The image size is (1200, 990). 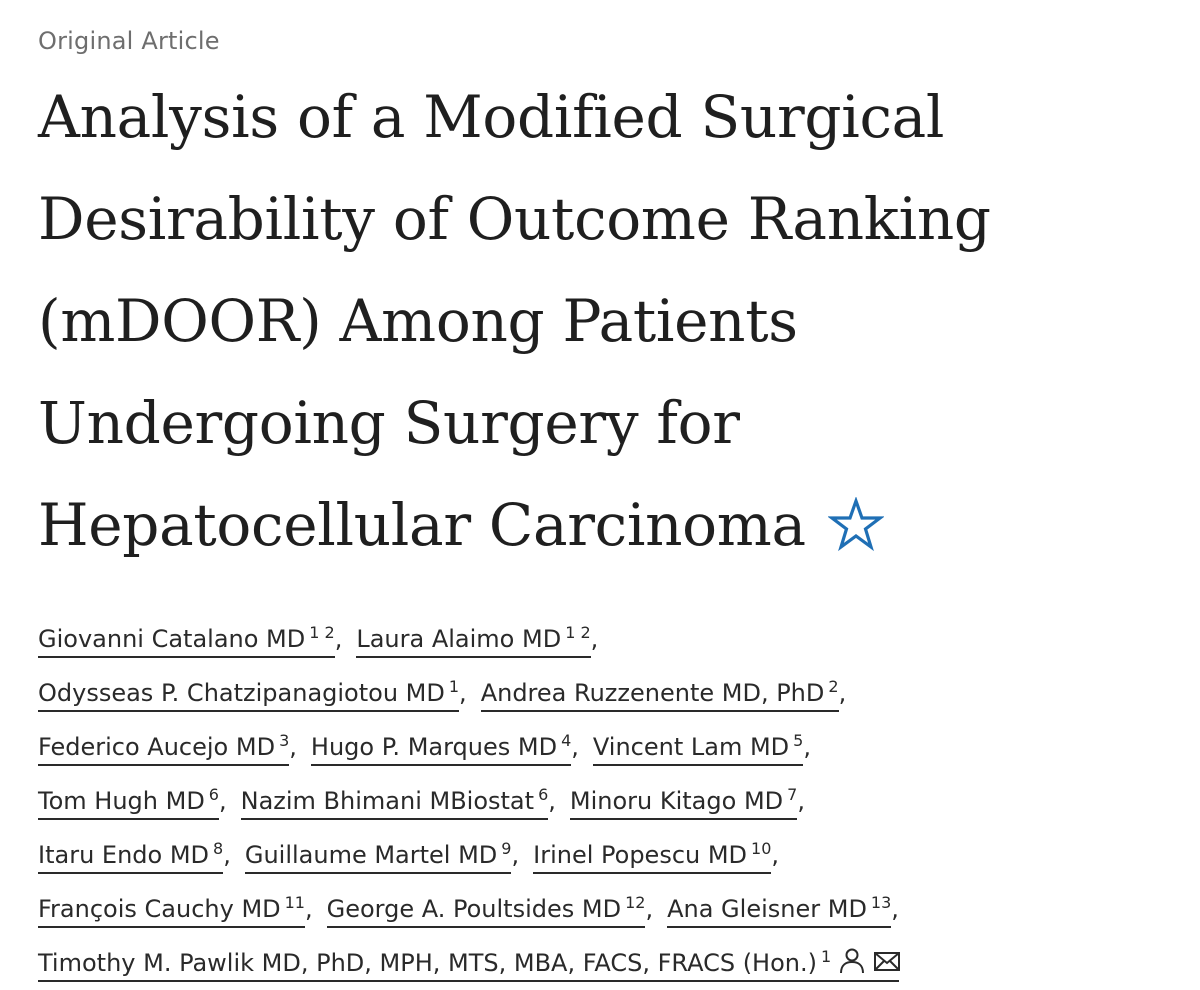 What do you see at coordinates (121, 801) in the screenshot?
I see `author-name: Tom Hugh MD` at bounding box center [121, 801].